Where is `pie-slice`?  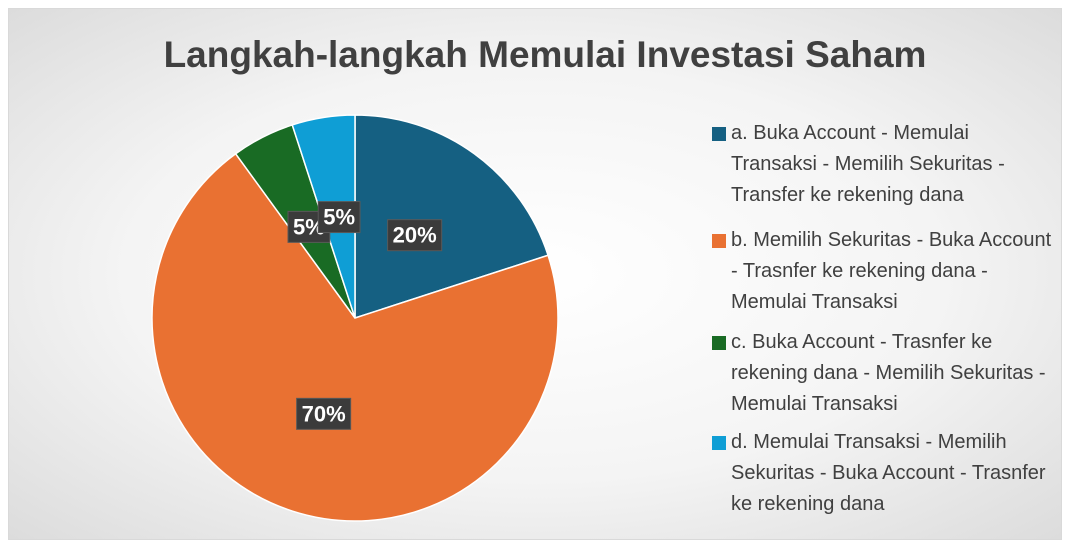
pie-slice is located at coordinates (452, 217).